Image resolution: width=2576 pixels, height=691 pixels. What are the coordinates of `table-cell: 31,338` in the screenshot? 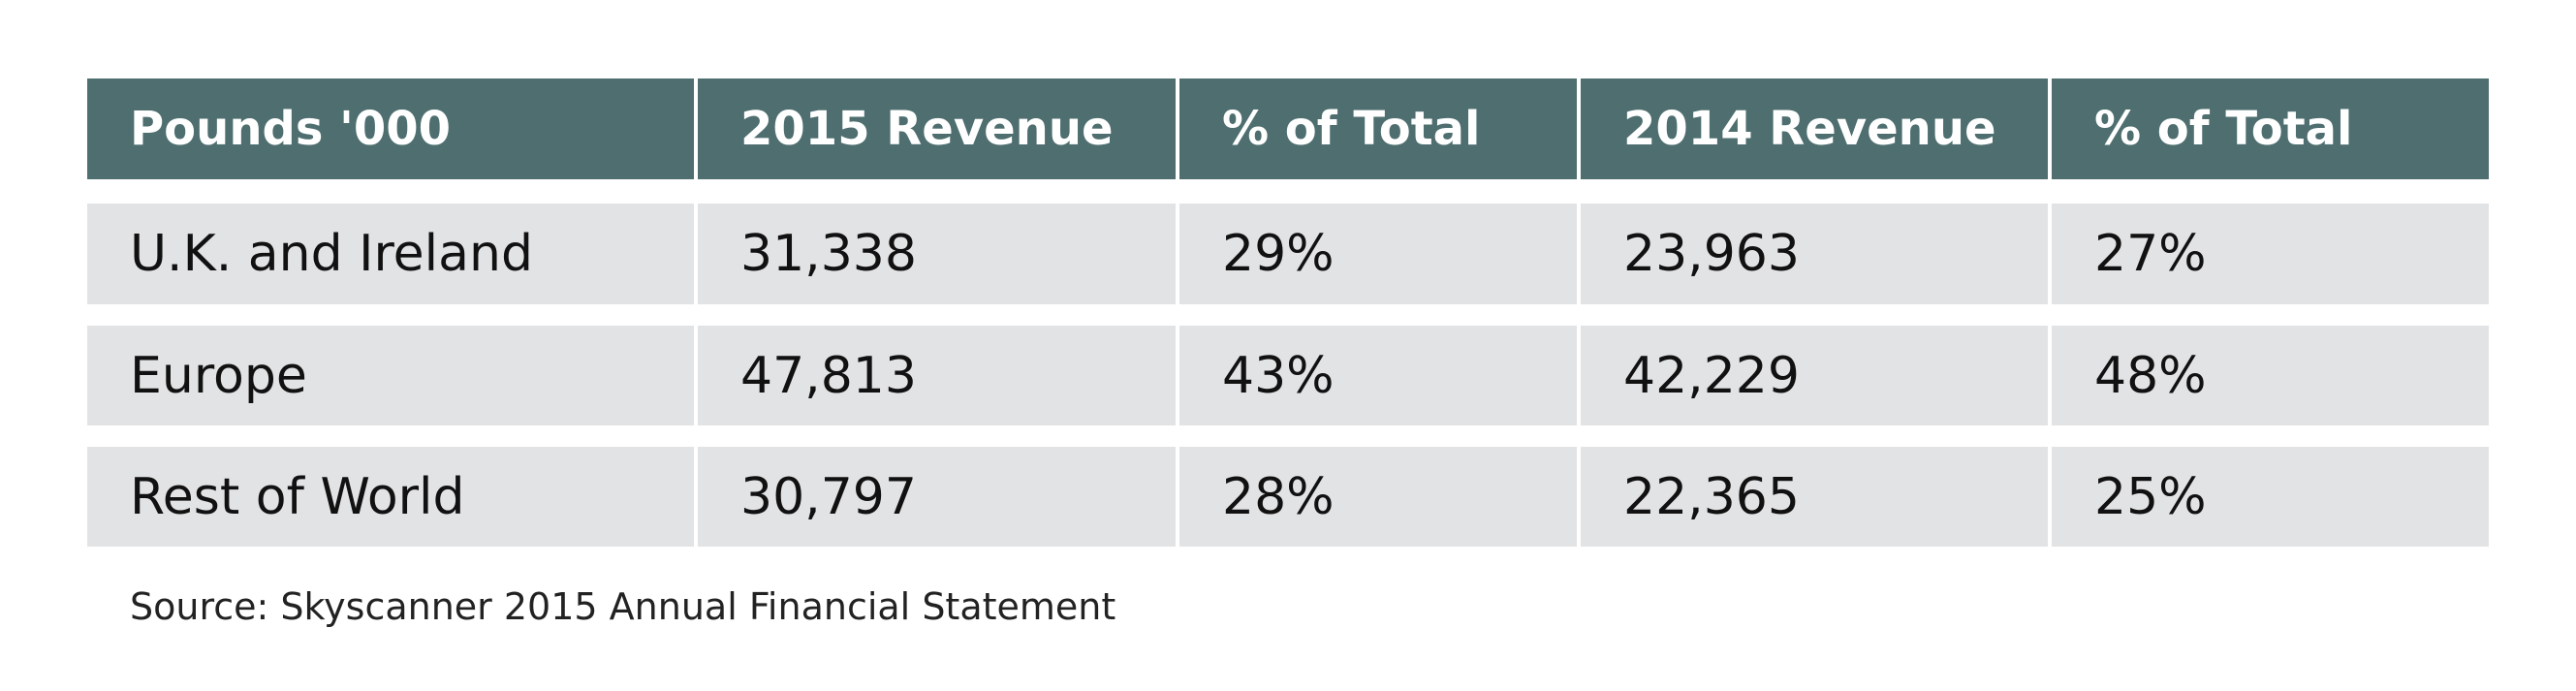 It's located at (937, 254).